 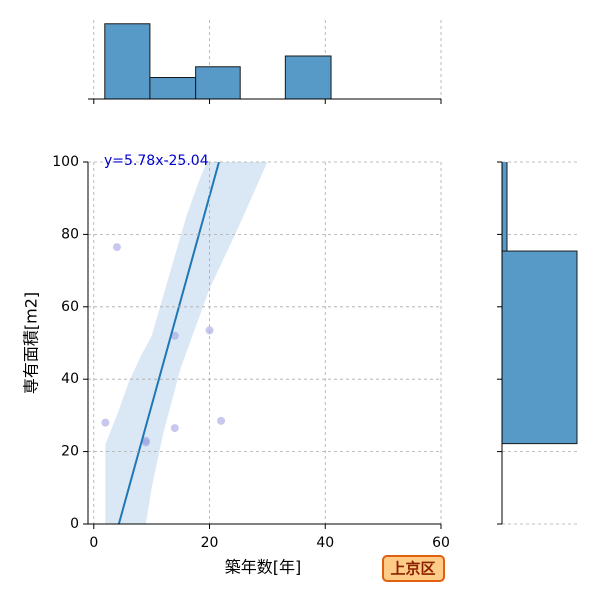 What do you see at coordinates (441, 543) in the screenshot?
I see `x-tick-label: 60` at bounding box center [441, 543].